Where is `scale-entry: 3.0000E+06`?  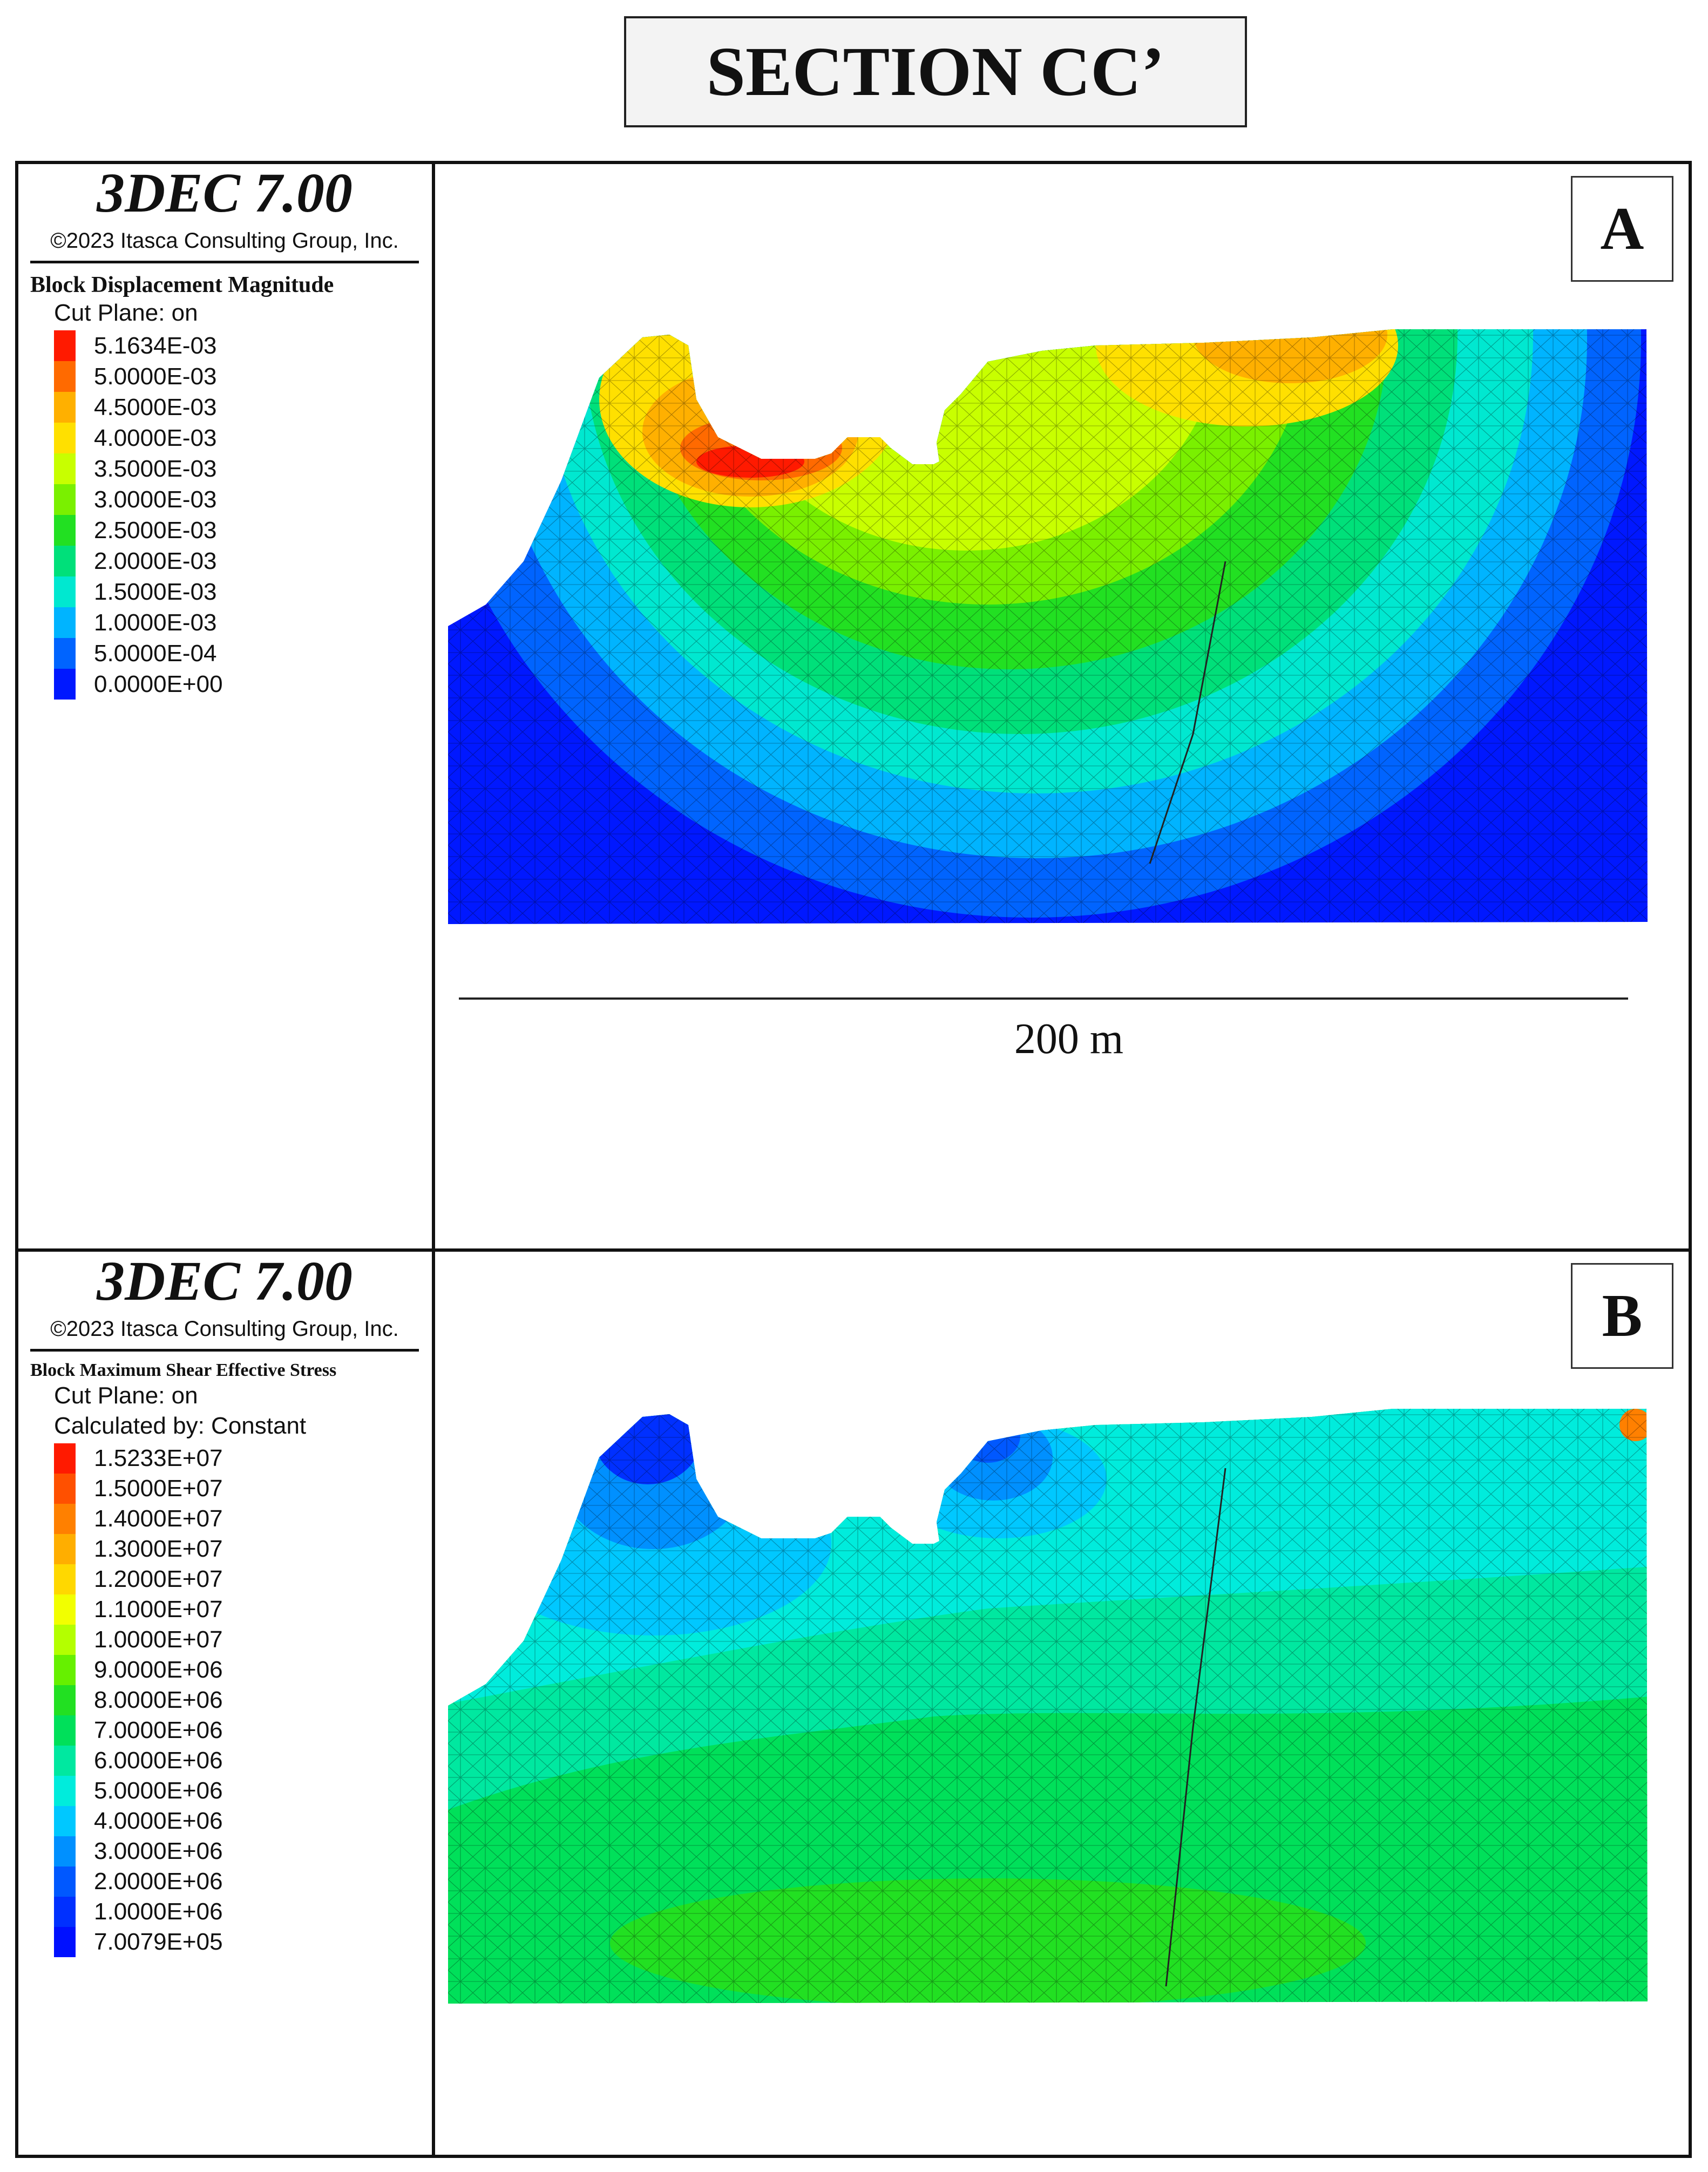 scale-entry: 3.0000E+06 is located at coordinates (236, 1851).